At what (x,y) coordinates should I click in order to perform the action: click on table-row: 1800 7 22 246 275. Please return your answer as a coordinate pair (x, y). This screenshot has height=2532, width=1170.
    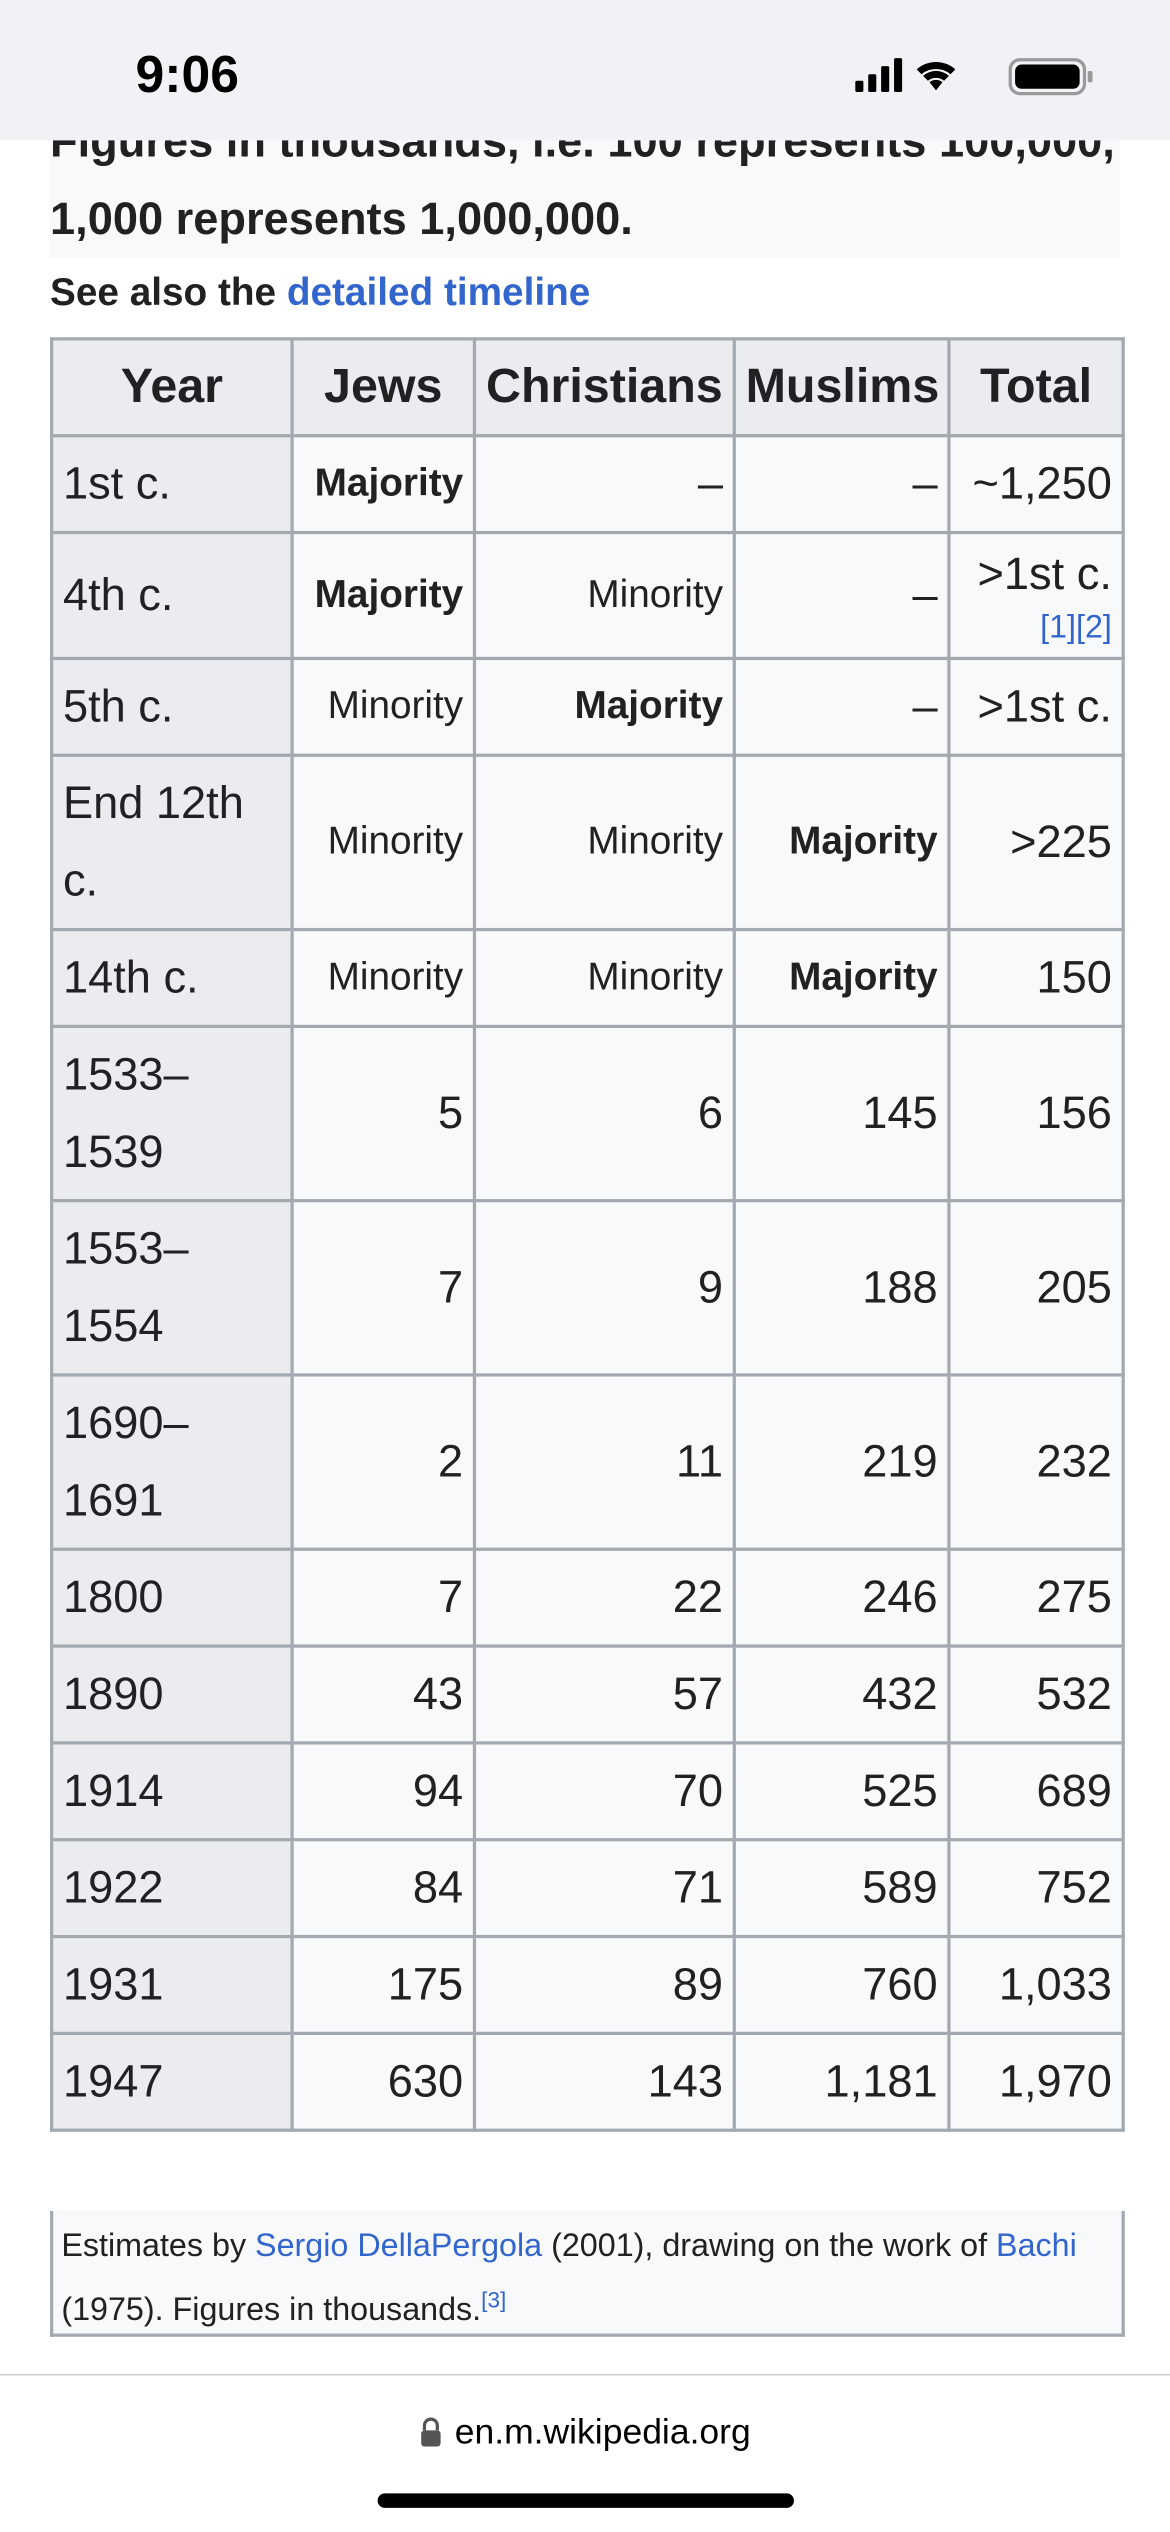
    Looking at the image, I should click on (587, 1597).